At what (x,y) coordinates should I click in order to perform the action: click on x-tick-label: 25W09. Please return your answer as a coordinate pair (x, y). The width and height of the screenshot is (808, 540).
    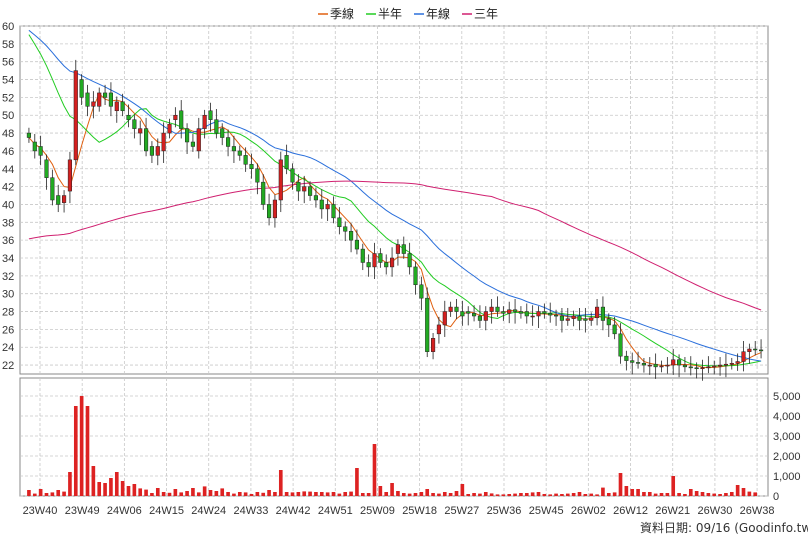
    Looking at the image, I should click on (377, 511).